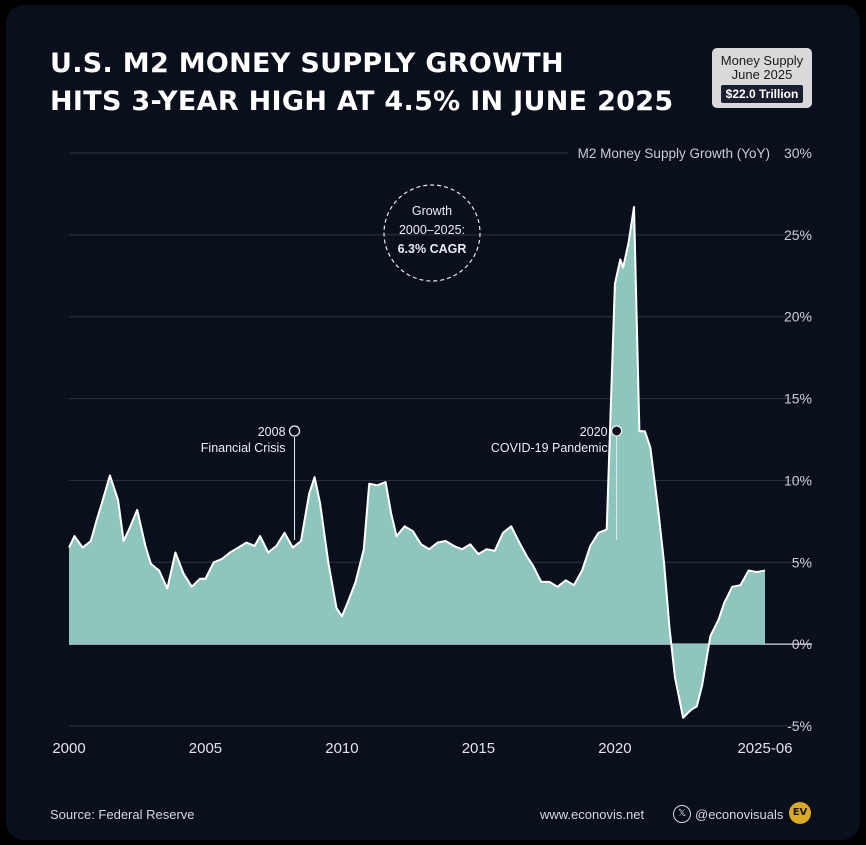 Image resolution: width=866 pixels, height=845 pixels. I want to click on annotation-year: 2008, so click(272, 432).